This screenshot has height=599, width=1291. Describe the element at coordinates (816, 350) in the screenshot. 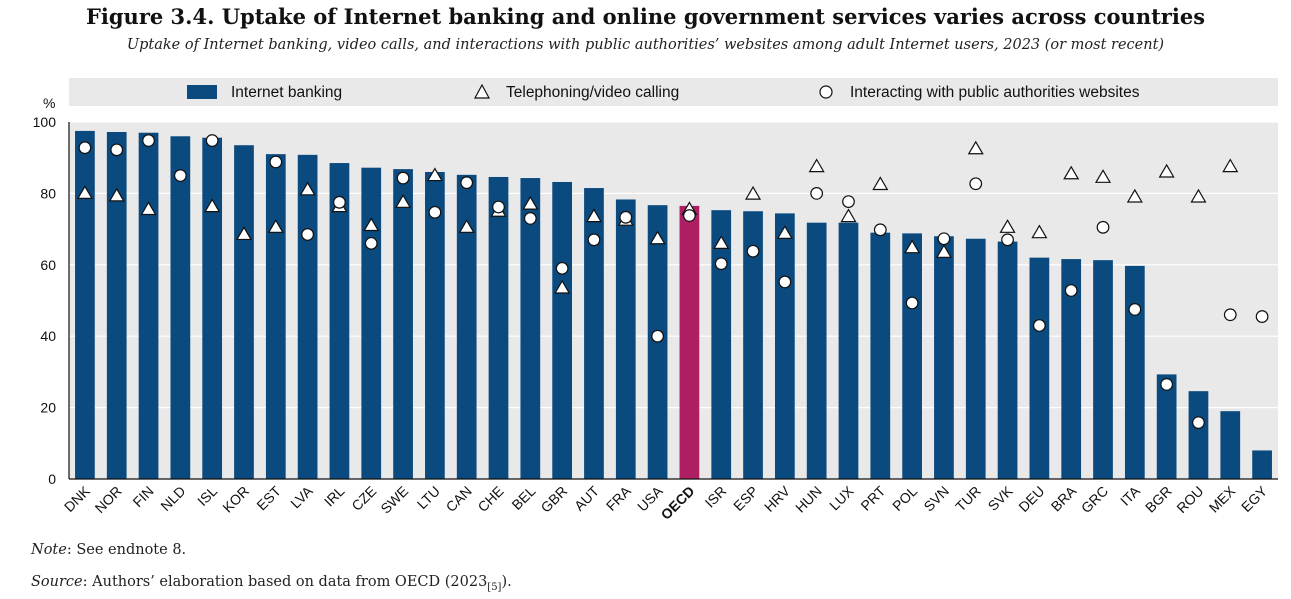

I see `bar-hun` at that location.